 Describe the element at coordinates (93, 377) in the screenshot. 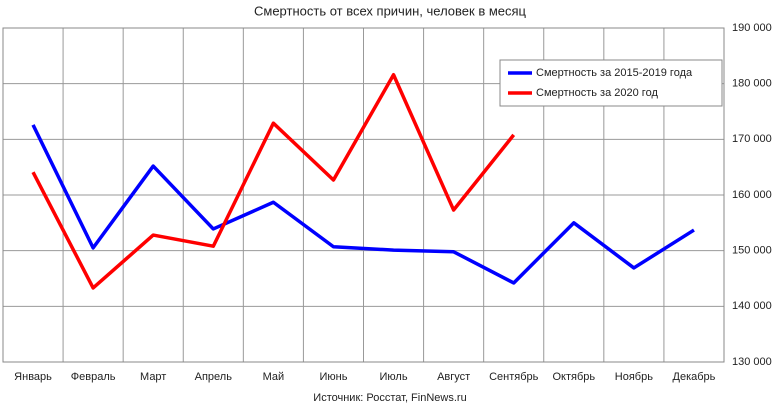

I see `x-tick-label: Февраль` at that location.